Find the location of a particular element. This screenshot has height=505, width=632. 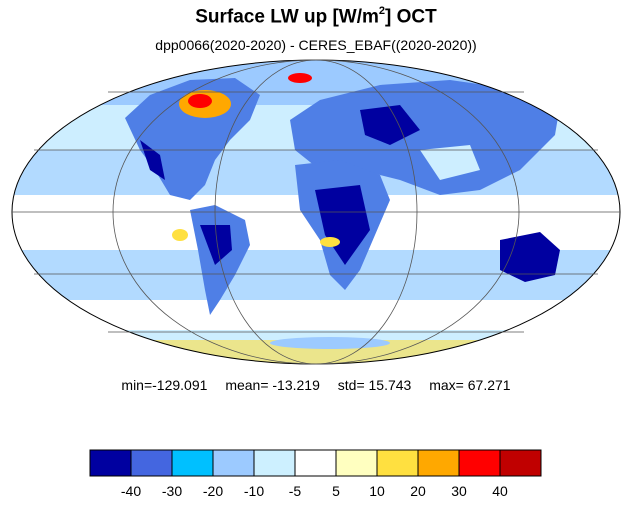

colorbar-tick-label: -5 is located at coordinates (295, 491).